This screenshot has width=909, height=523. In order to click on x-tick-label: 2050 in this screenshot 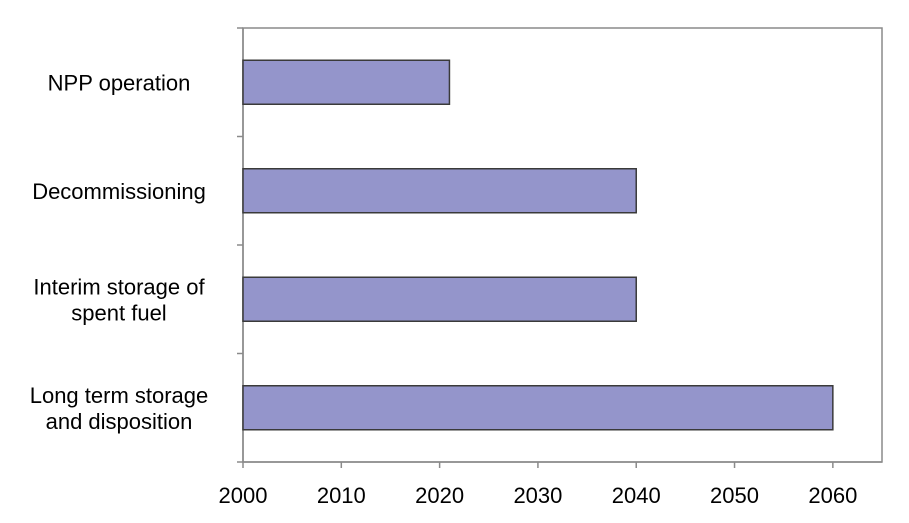, I will do `click(734, 495)`.